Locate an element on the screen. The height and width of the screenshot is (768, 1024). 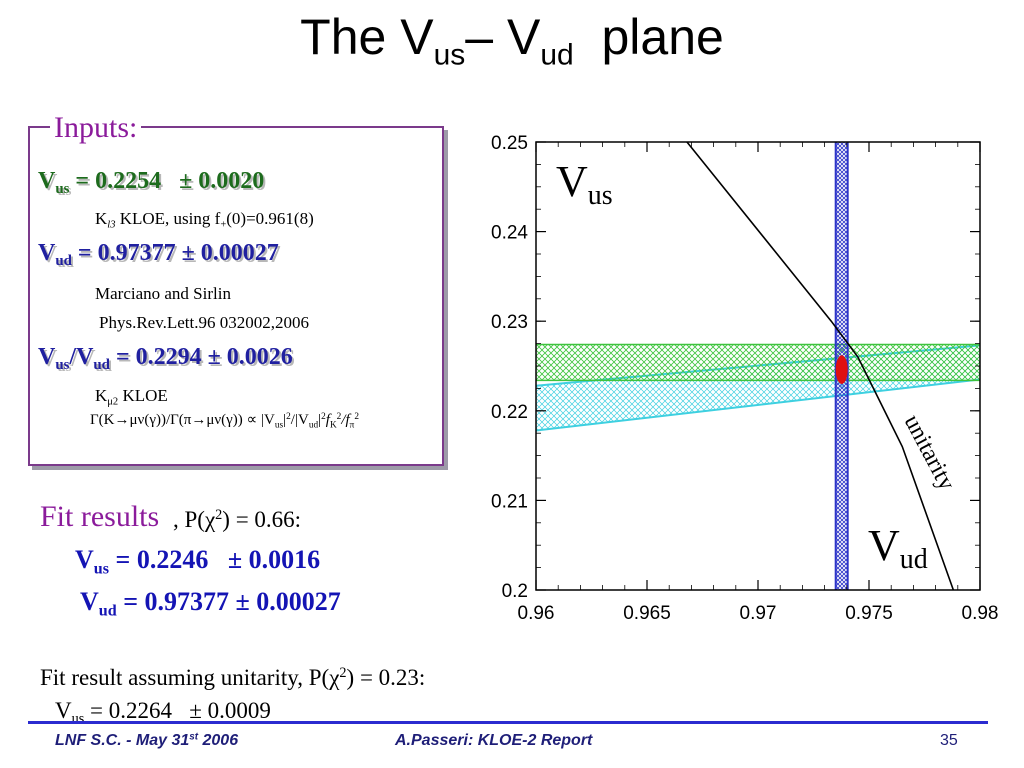
fit-chi2: , P(χ2) = 0.66: is located at coordinates (237, 519).